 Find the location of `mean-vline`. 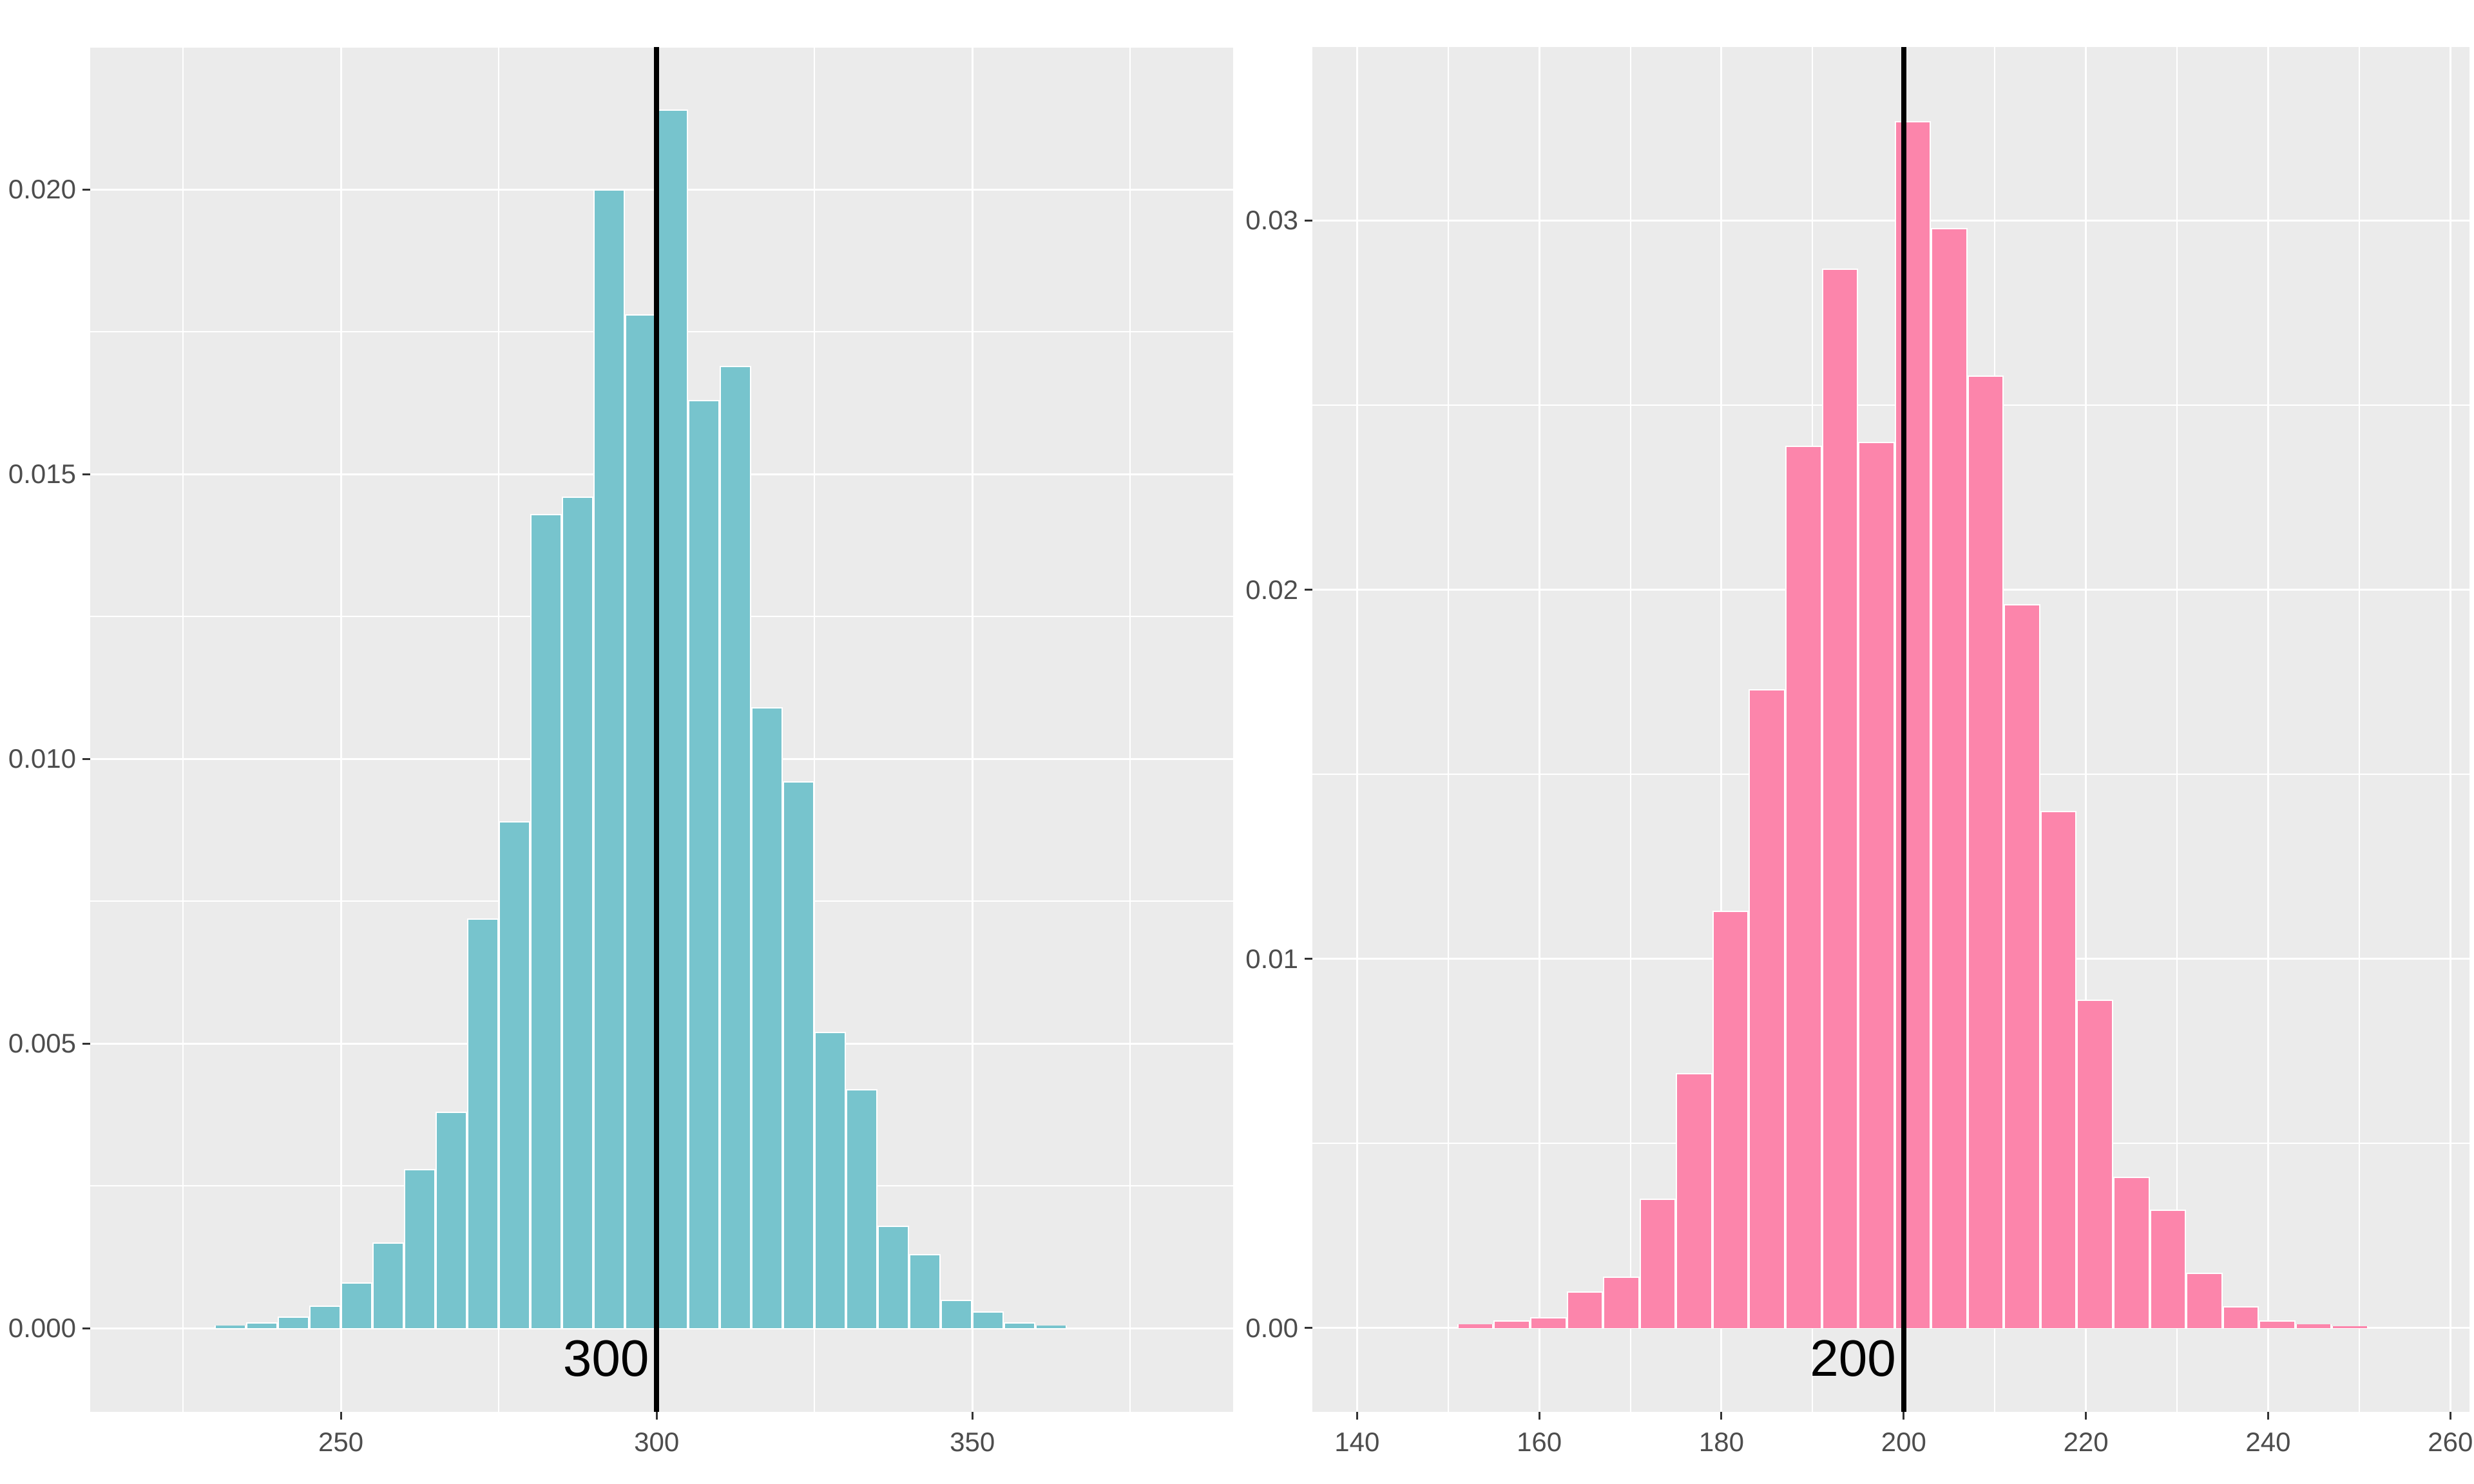

mean-vline is located at coordinates (1903, 729).